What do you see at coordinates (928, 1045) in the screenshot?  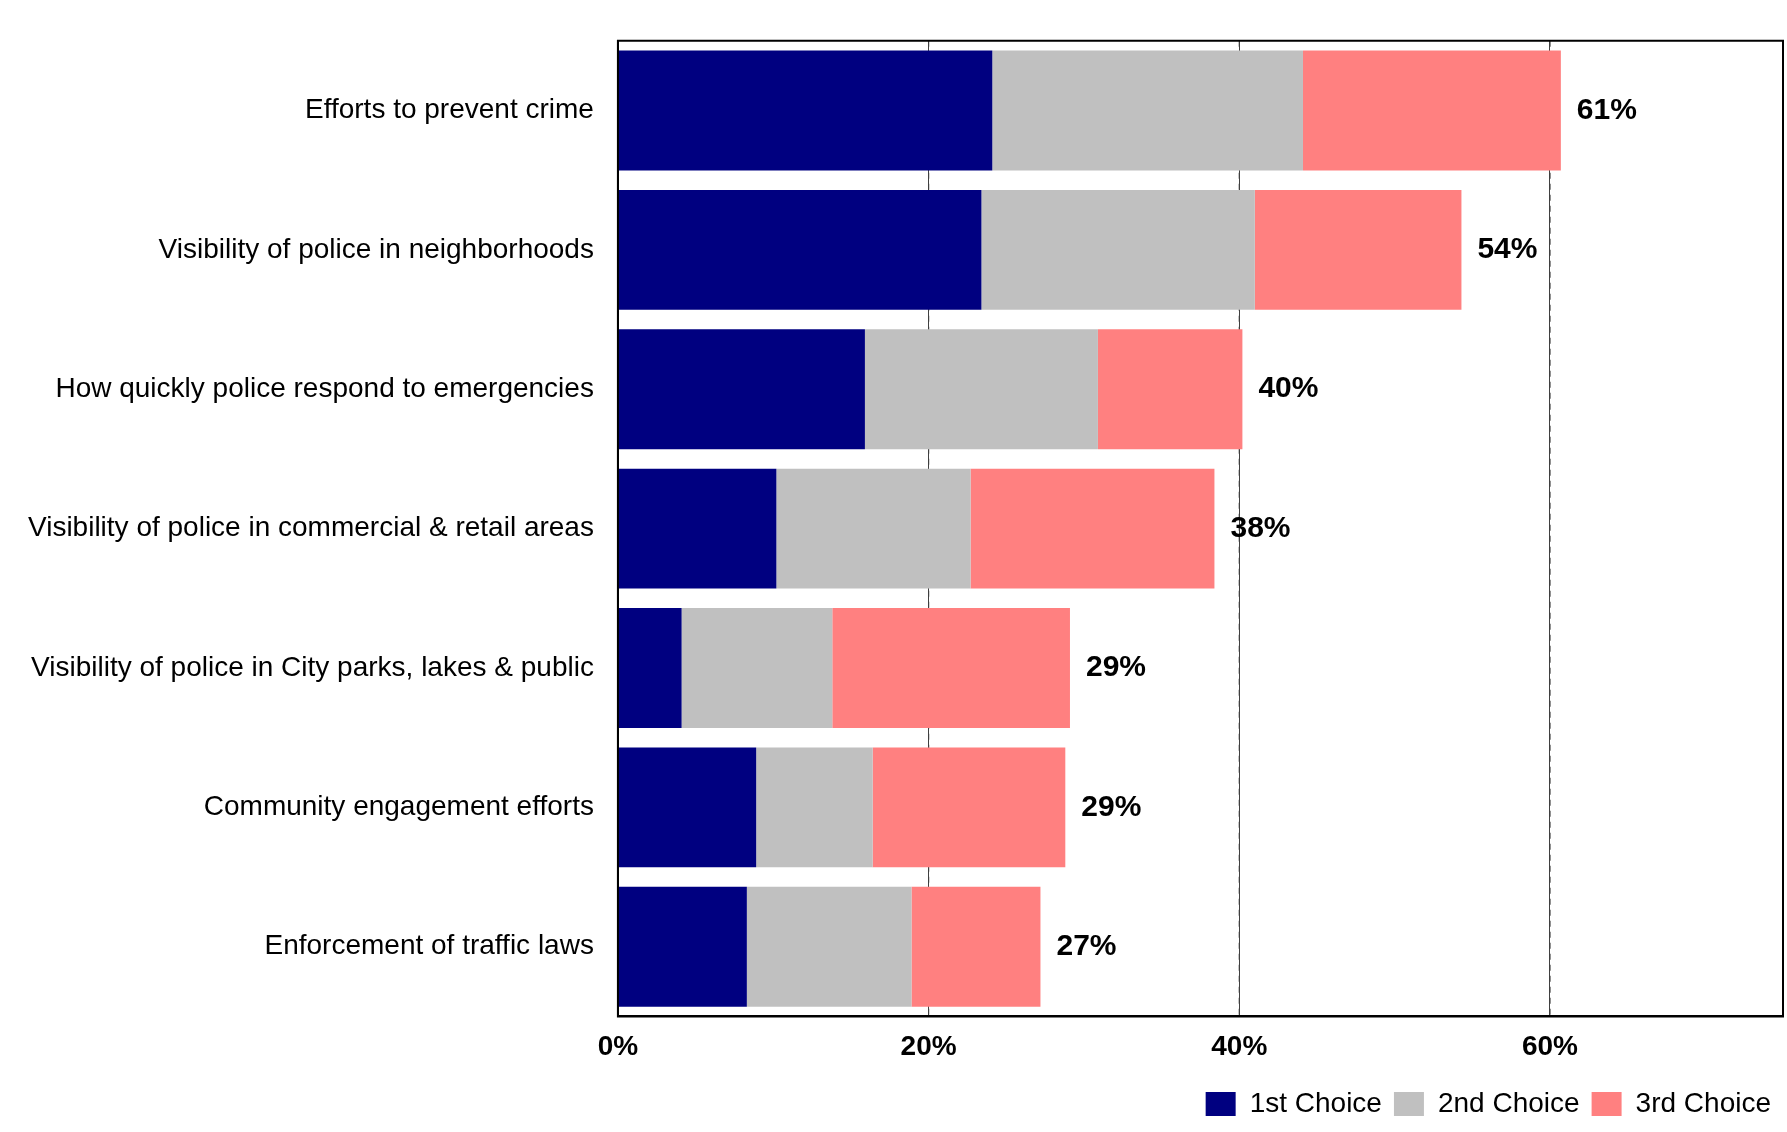 I see `x-tick-label: 20%` at bounding box center [928, 1045].